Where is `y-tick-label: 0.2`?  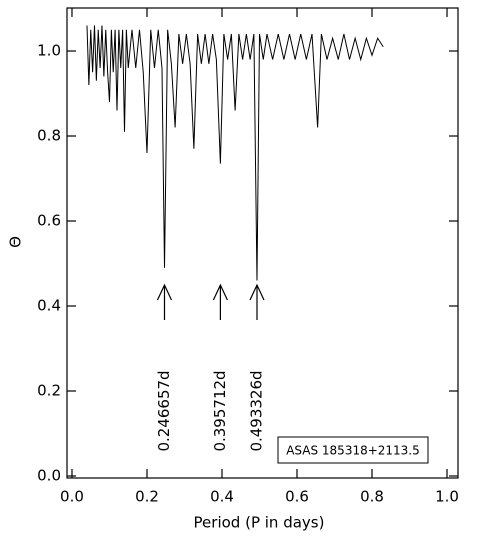
y-tick-label: 0.2 is located at coordinates (49, 391).